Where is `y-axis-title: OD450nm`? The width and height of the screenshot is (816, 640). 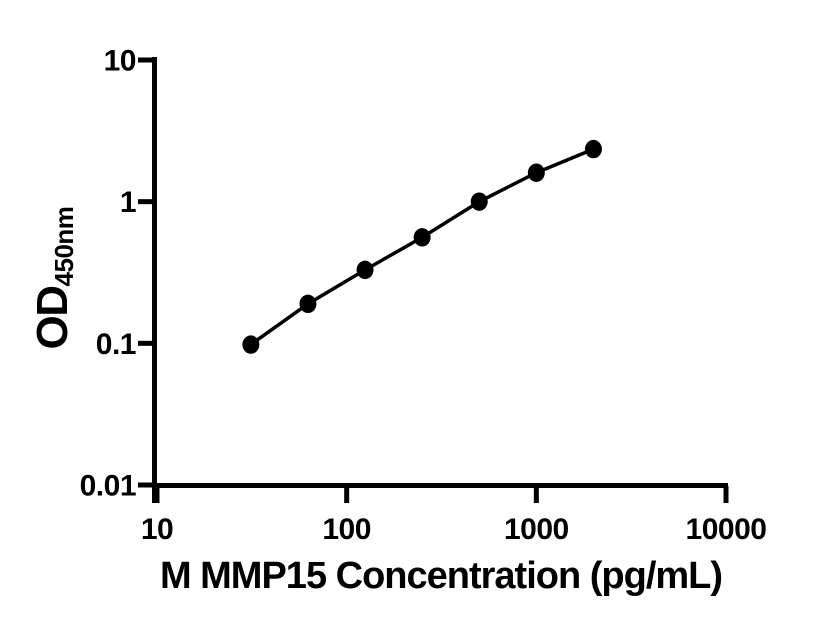 y-axis-title: OD450nm is located at coordinates (53, 278).